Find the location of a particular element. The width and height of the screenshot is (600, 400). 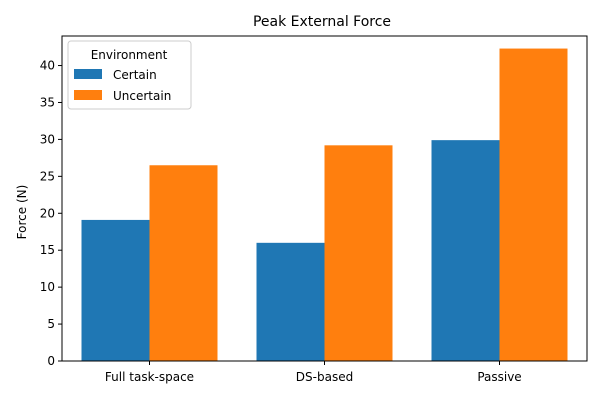

y-axis-title: Force (N) is located at coordinates (22, 212).